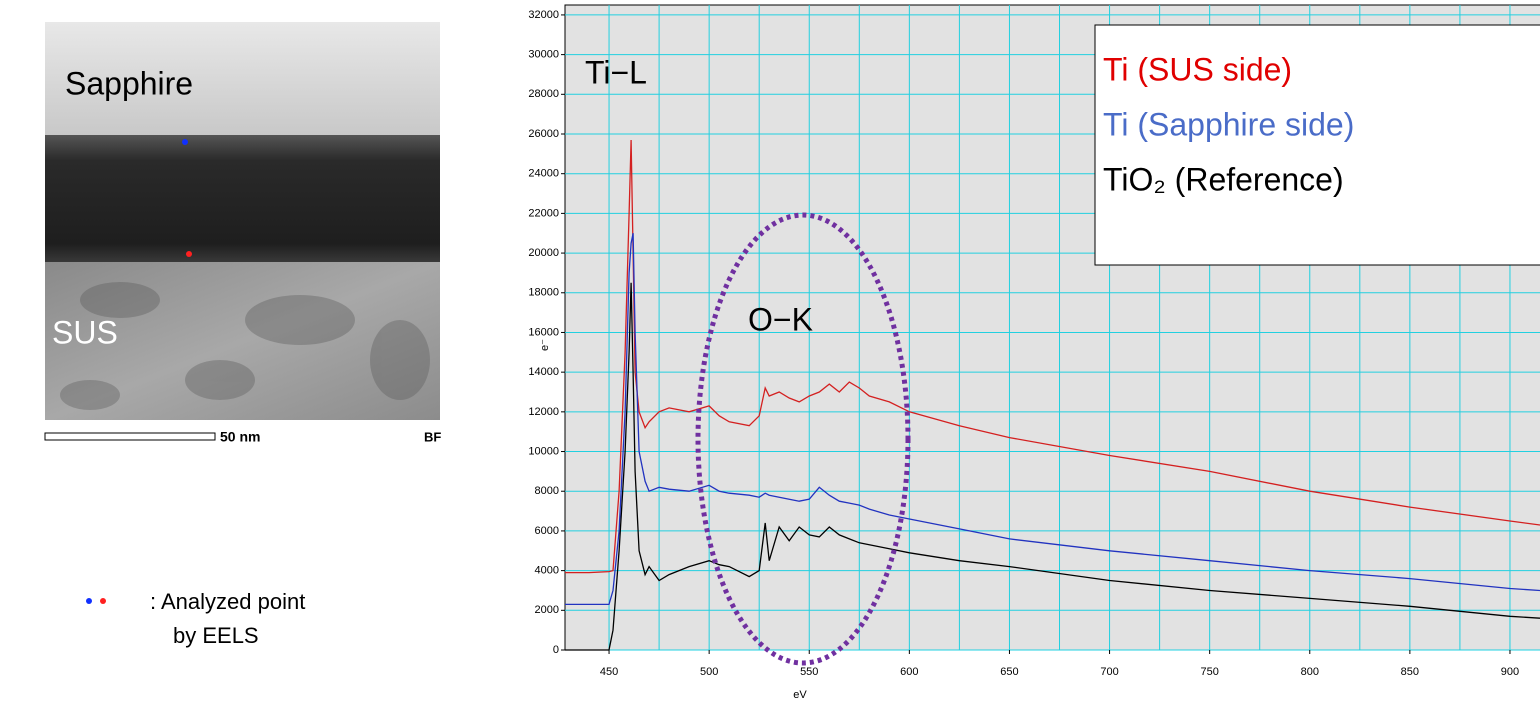 The height and width of the screenshot is (710, 1540). Describe the element at coordinates (547, 571) in the screenshot. I see `y-tick-label: 4000` at that location.